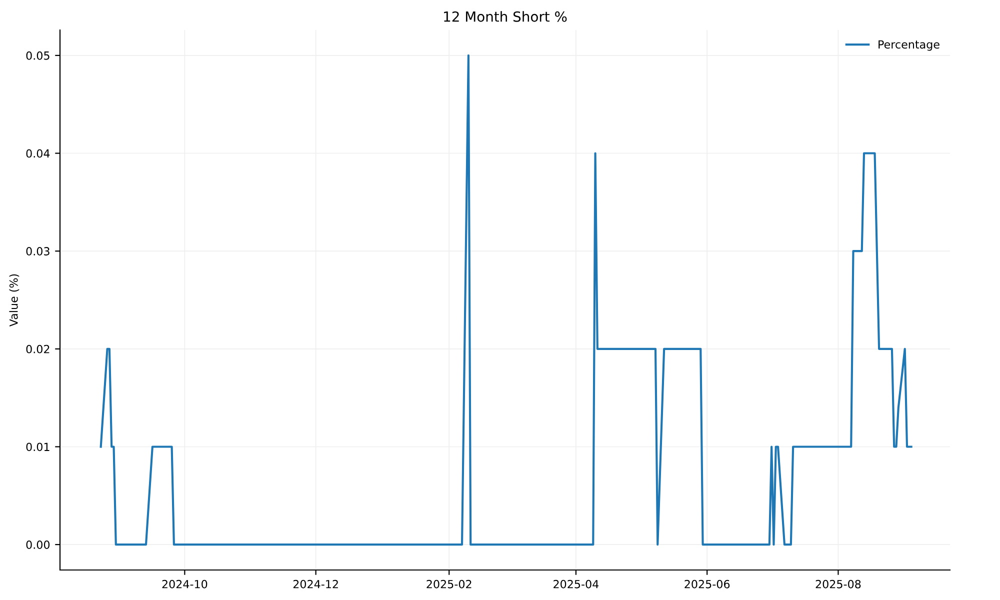 The width and height of the screenshot is (1000, 600). What do you see at coordinates (185, 584) in the screenshot?
I see `x-tick-label: 2024-10` at bounding box center [185, 584].